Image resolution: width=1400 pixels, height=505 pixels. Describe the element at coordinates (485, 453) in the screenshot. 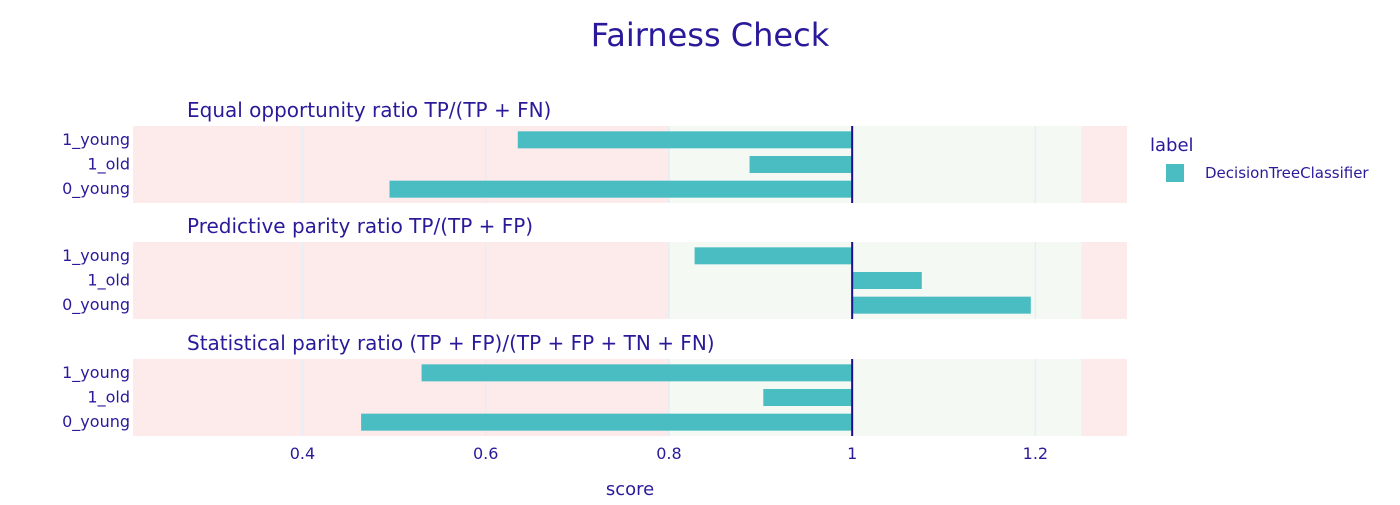

I see `x-tick-label: 0.6` at that location.